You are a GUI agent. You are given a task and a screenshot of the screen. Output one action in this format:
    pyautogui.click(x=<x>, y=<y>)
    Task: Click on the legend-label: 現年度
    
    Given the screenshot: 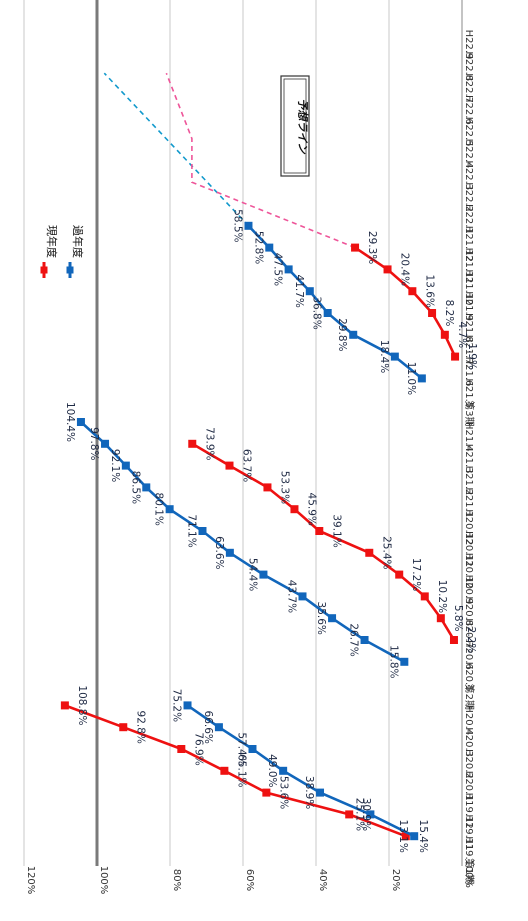 What is the action you would take?
    pyautogui.click(x=52, y=241)
    